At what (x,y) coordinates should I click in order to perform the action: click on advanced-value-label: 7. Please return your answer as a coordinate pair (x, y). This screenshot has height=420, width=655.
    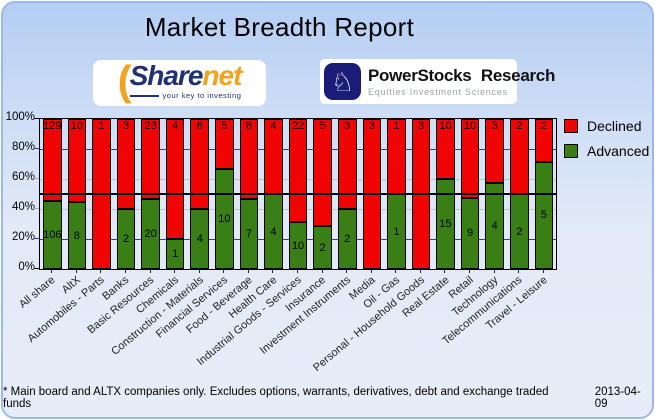
    Looking at the image, I should click on (248, 234).